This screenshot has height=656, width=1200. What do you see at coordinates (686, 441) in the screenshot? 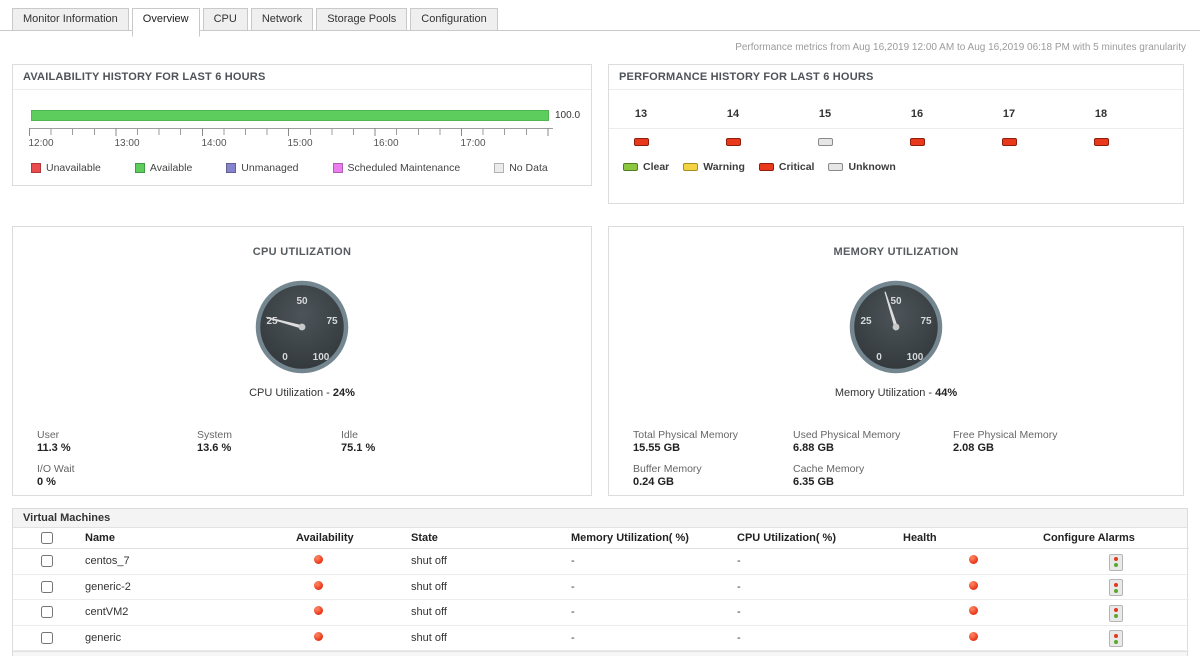
I see `stat-total-physical-memory: Total Physical Memory 15.55 GB` at bounding box center [686, 441].